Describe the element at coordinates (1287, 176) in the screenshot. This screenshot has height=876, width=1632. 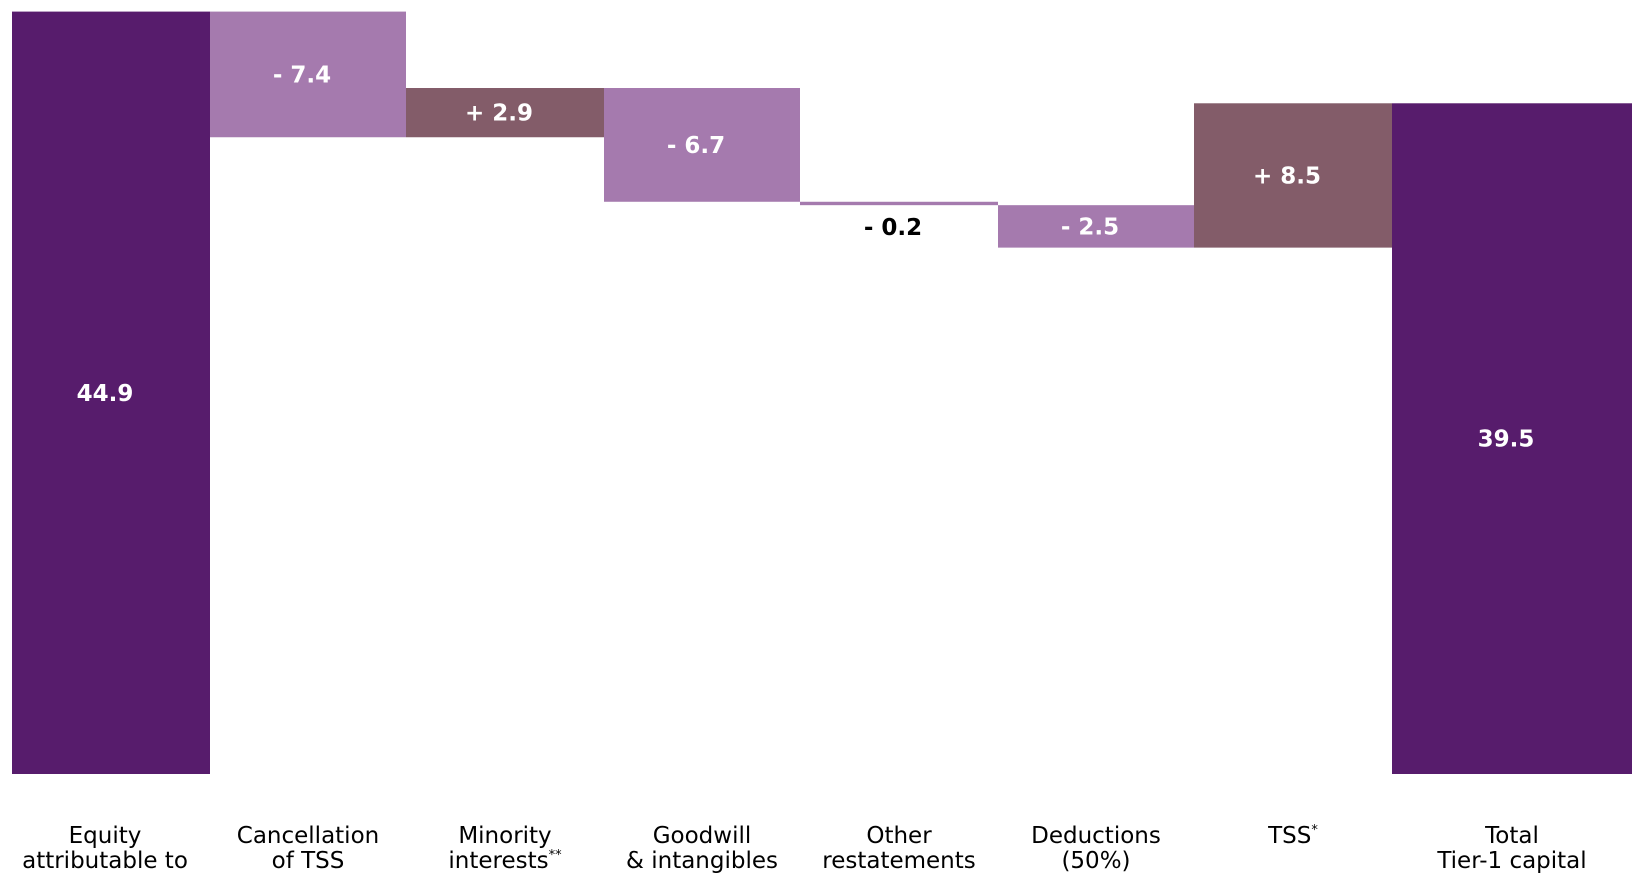
I see `value-label-6: + 8.5` at that location.